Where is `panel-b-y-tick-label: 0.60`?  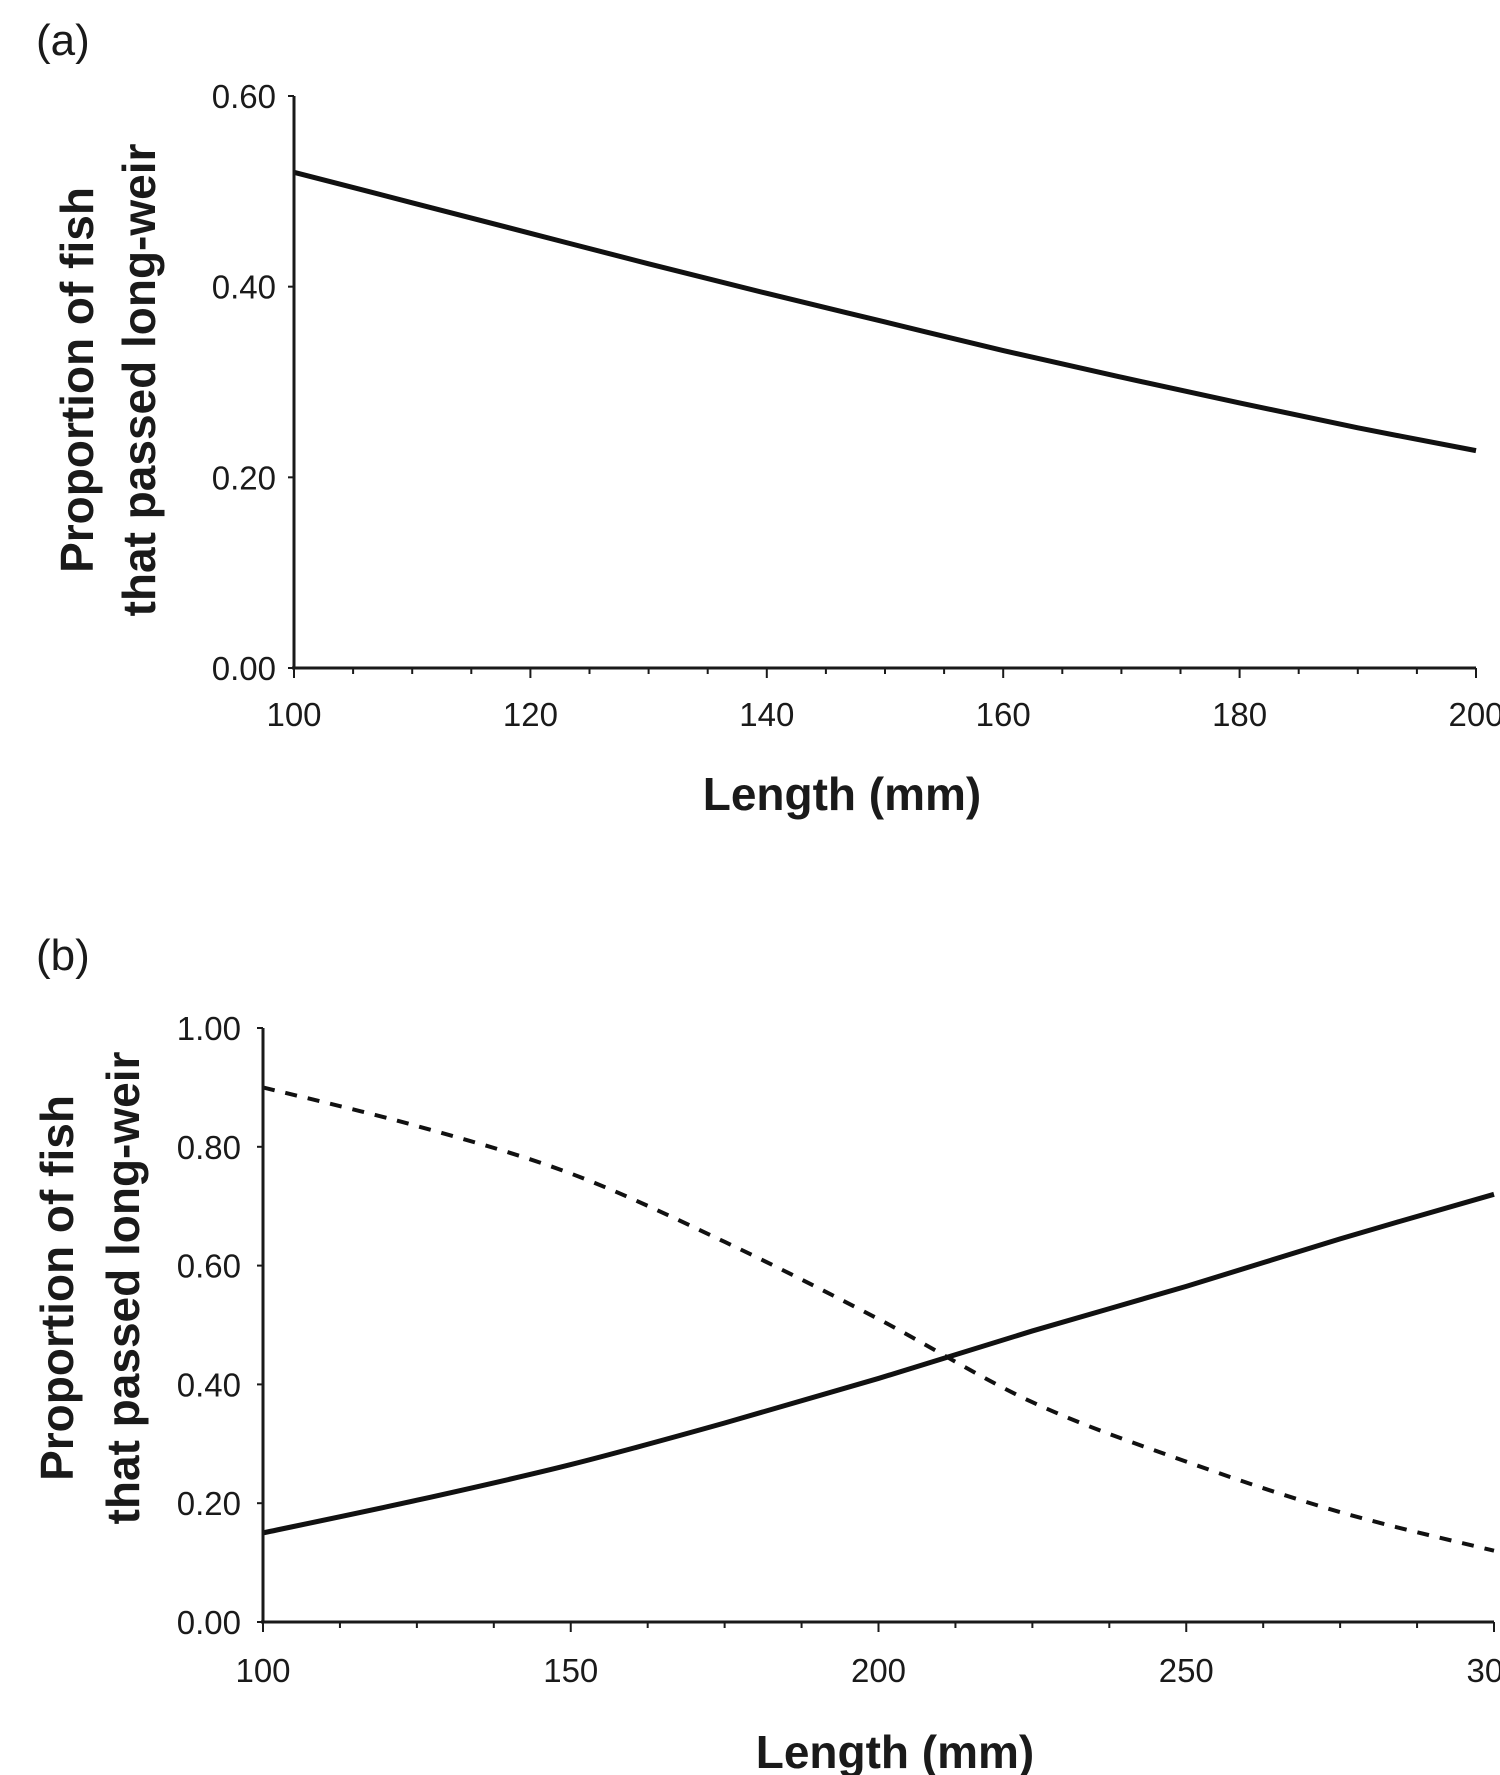 panel-b-y-tick-label: 0.60 is located at coordinates (209, 1266).